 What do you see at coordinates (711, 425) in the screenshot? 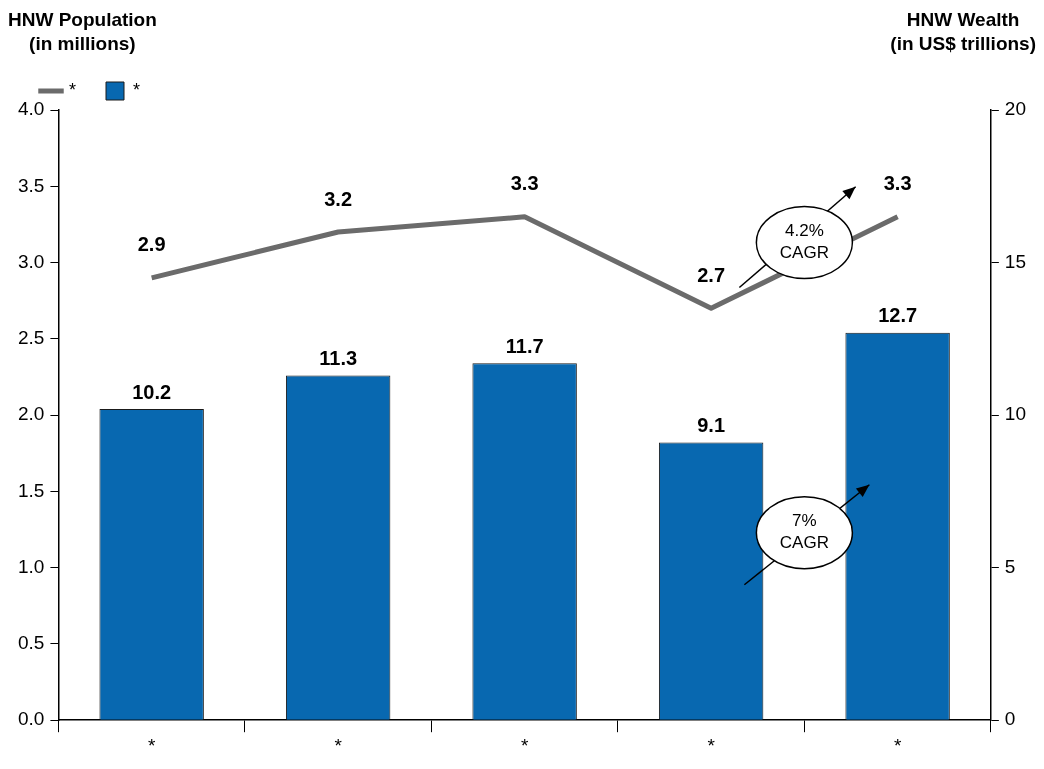
I see `data-label: 9.1` at bounding box center [711, 425].